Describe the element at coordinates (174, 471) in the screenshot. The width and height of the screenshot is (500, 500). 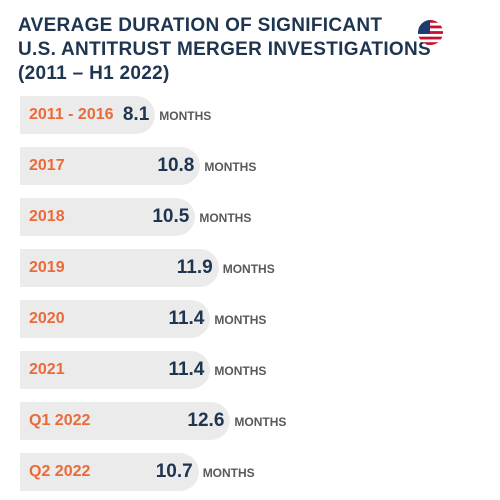
I see `value-label: 10.7` at that location.